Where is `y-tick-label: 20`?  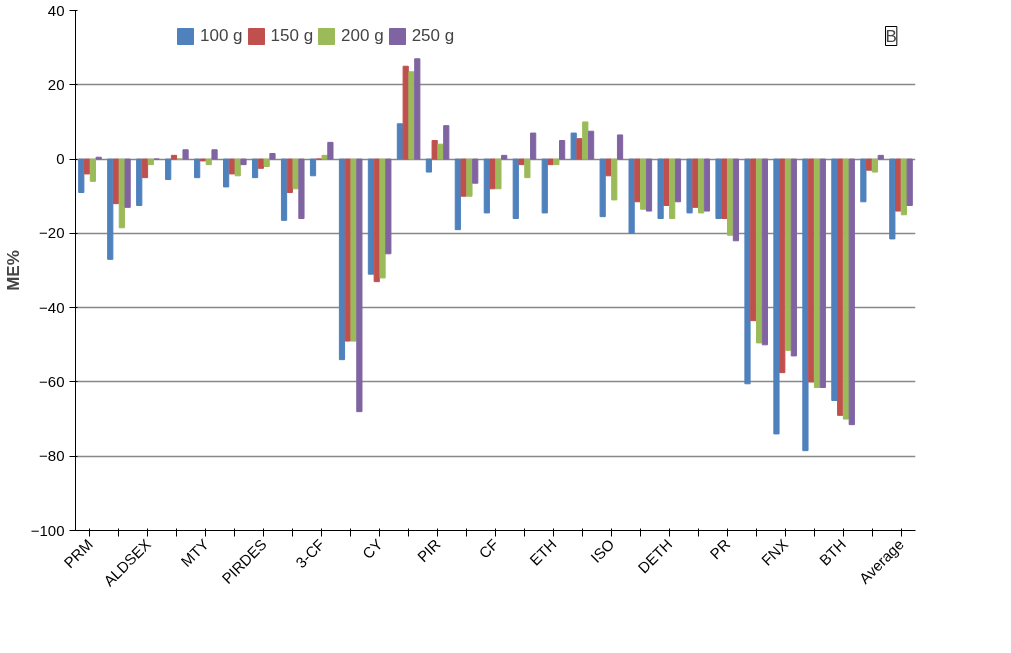 y-tick-label: 20 is located at coordinates (56, 84).